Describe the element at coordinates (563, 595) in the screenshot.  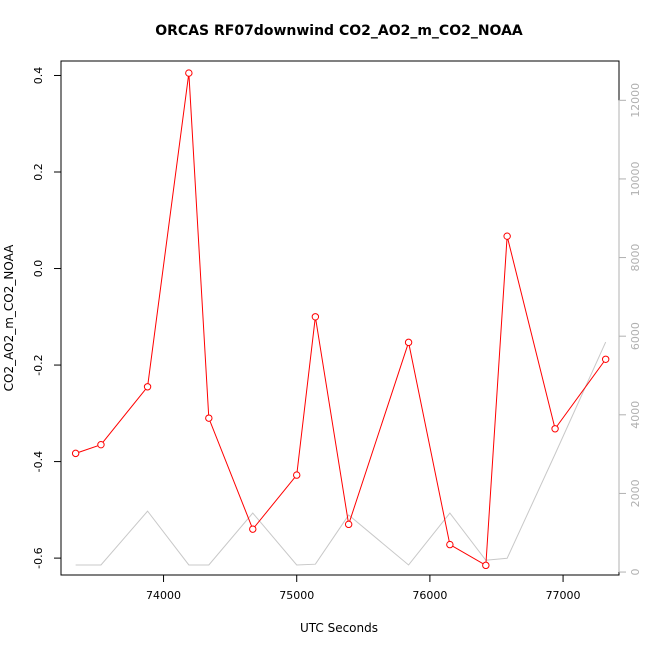
I see `x-tick-label: 77000` at that location.